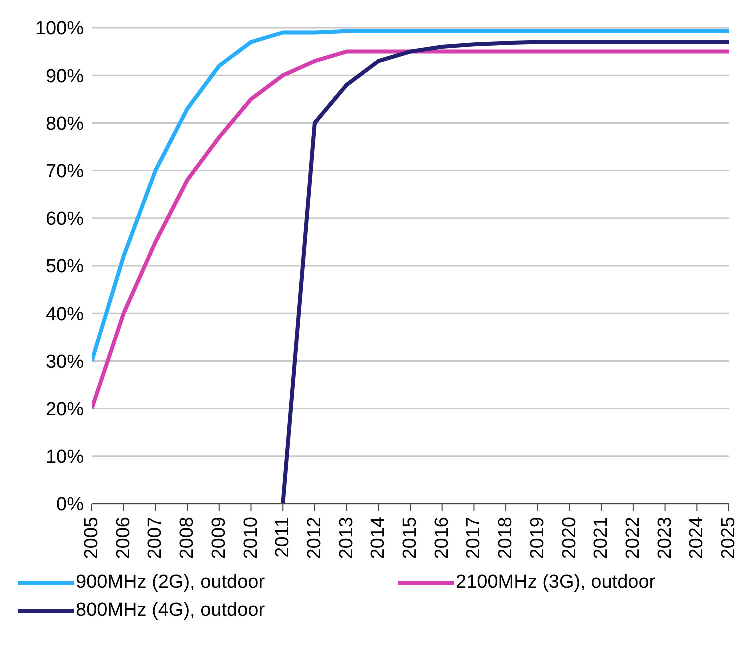 Image resolution: width=745 pixels, height=651 pixels. I want to click on y-tick-label: 100%, so click(59, 29).